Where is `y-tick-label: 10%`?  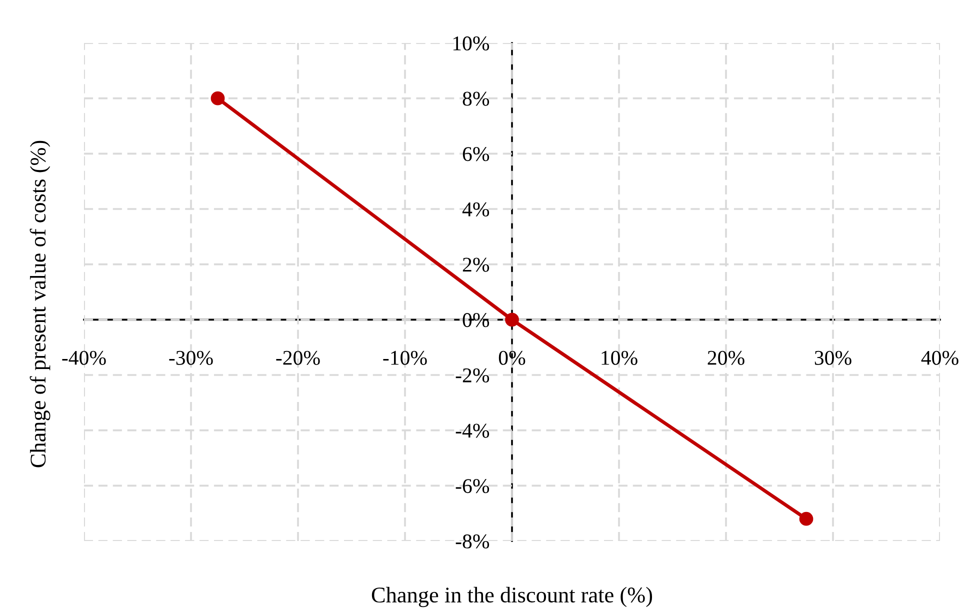 y-tick-label: 10% is located at coordinates (471, 43).